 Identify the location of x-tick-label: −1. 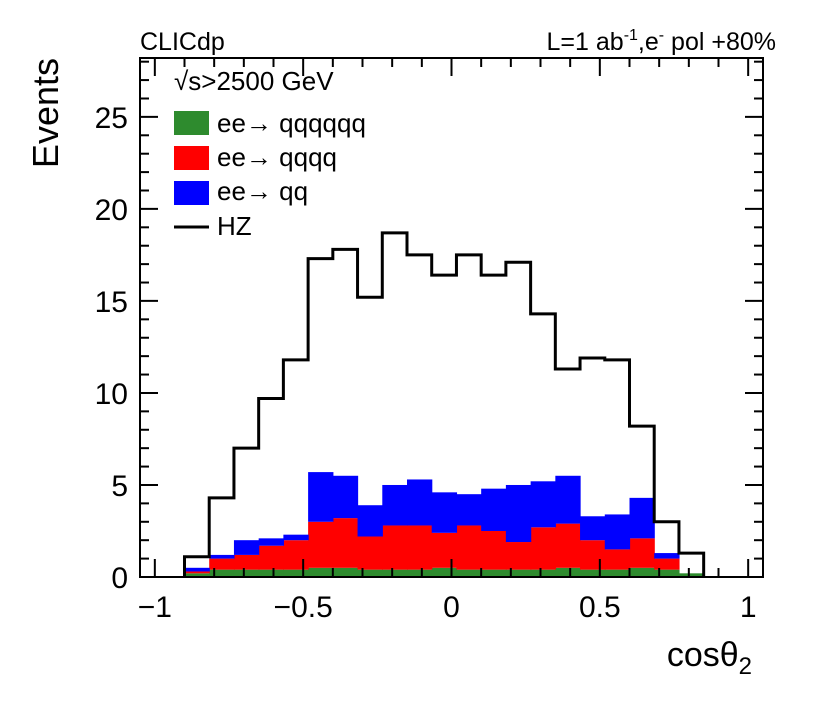
(155, 607).